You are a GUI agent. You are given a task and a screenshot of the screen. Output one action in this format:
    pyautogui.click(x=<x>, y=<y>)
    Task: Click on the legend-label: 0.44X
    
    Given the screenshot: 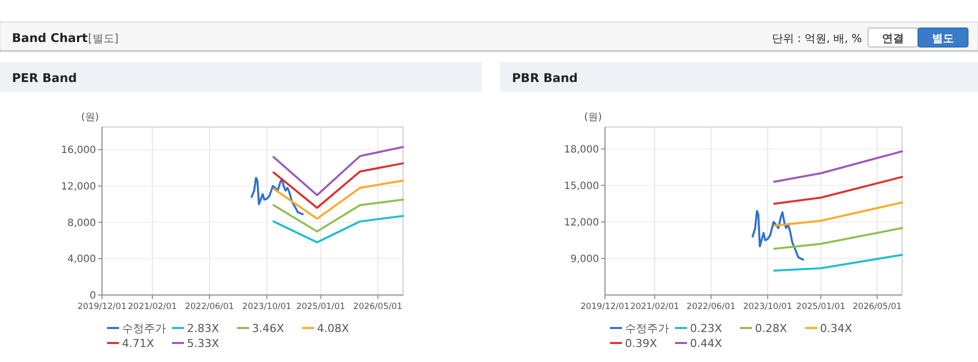 What is the action you would take?
    pyautogui.click(x=706, y=343)
    